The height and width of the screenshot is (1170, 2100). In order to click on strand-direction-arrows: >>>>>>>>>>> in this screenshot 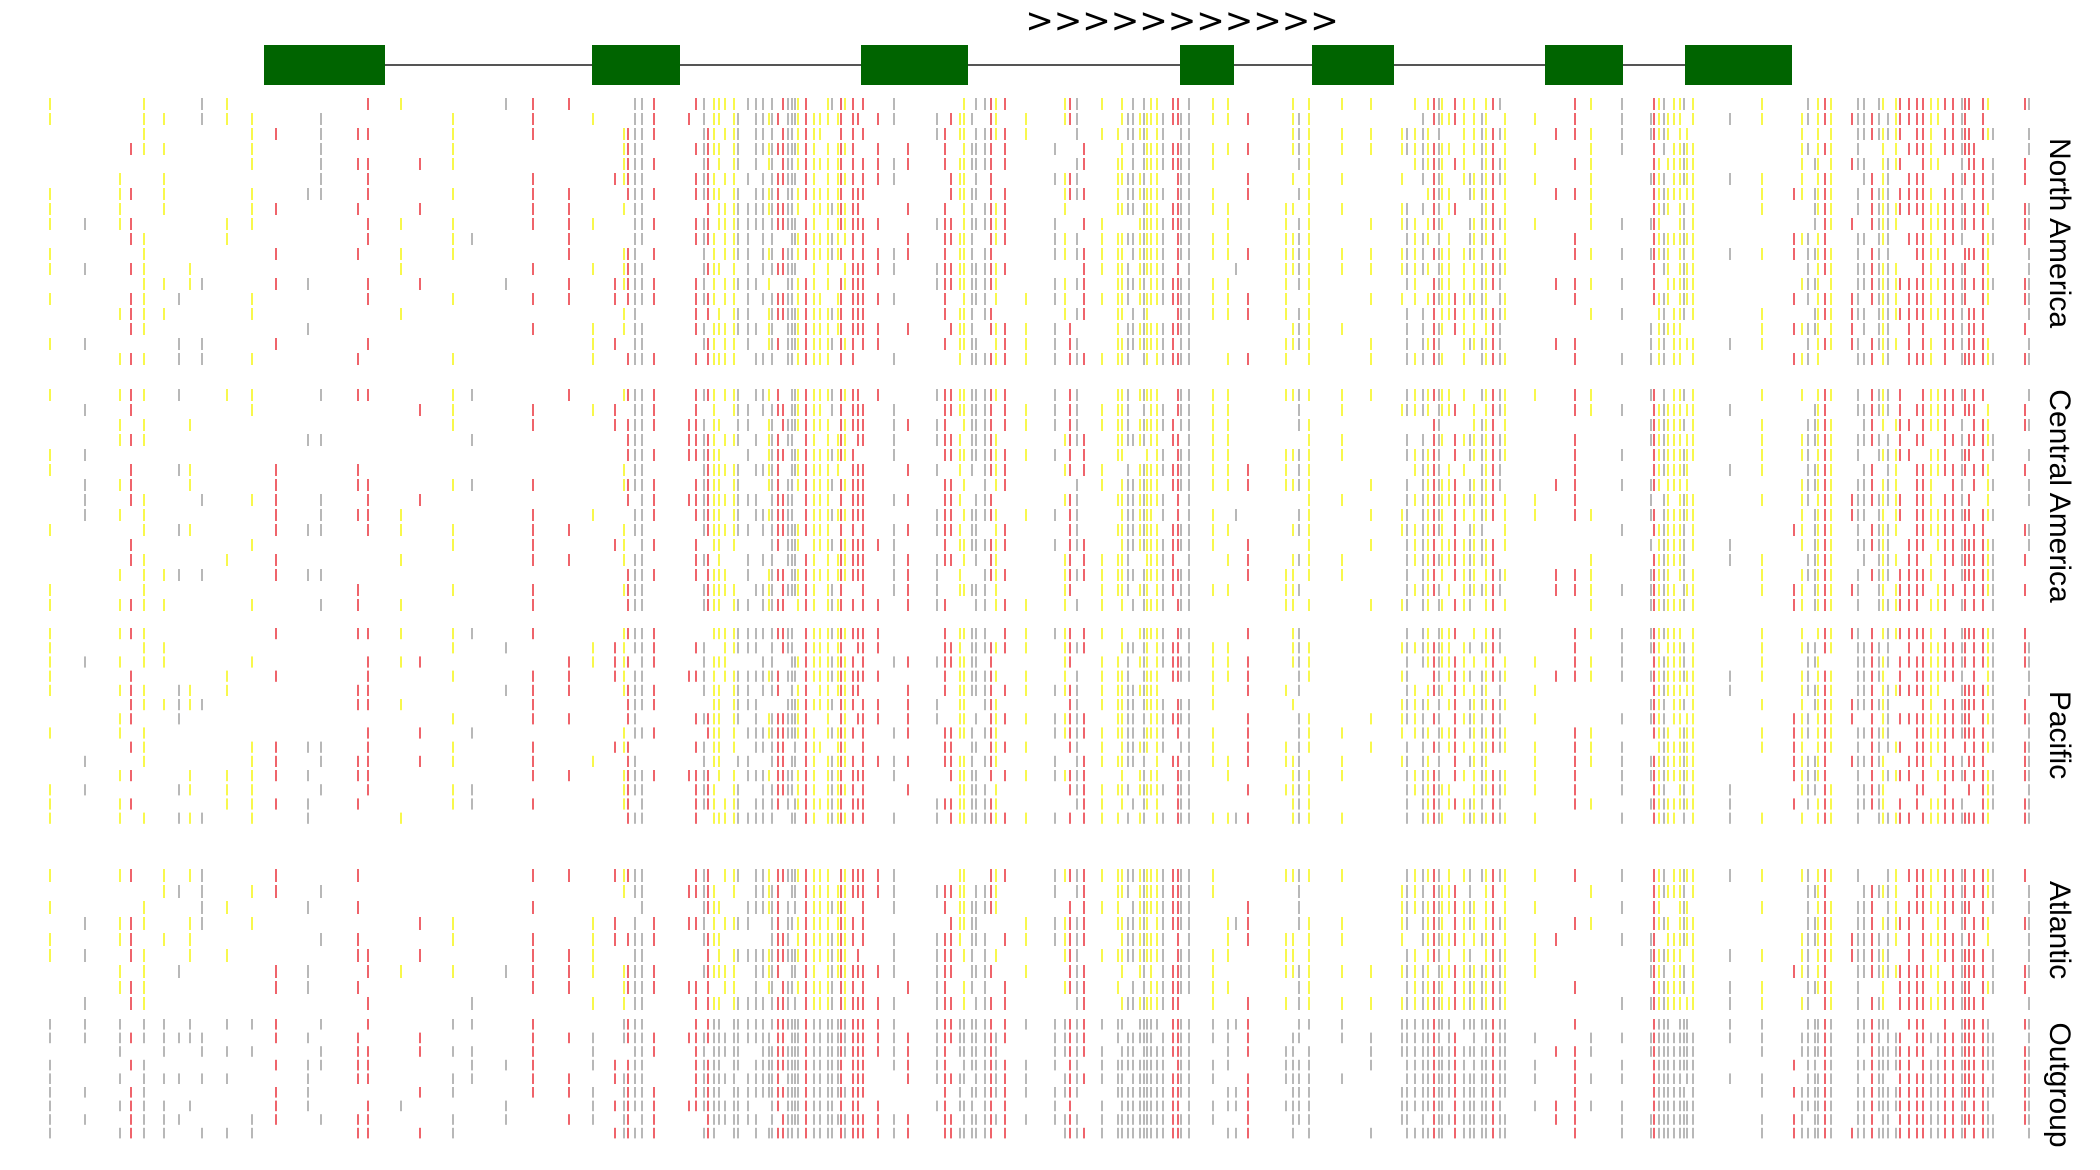, I will do `click(1181, 21)`.